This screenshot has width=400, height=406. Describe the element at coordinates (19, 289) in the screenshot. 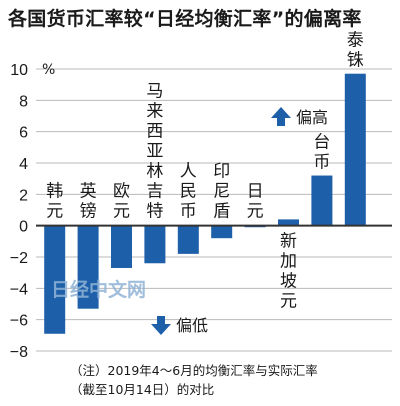

I see `y-tick-label: −4` at that location.